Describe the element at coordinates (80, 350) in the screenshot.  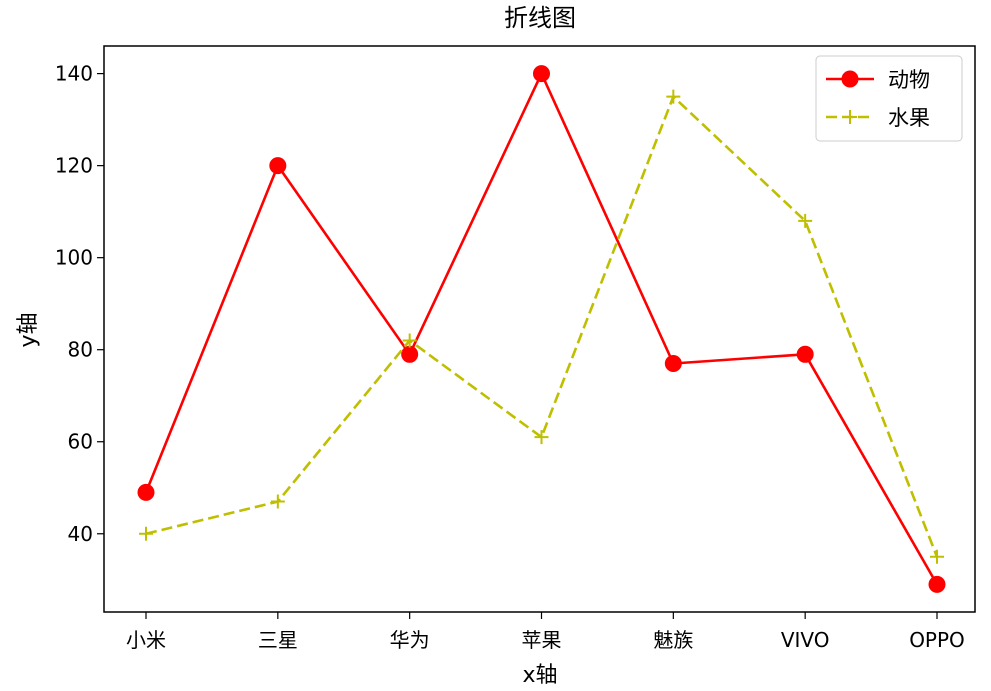
I see `y-tick-label: 80` at that location.